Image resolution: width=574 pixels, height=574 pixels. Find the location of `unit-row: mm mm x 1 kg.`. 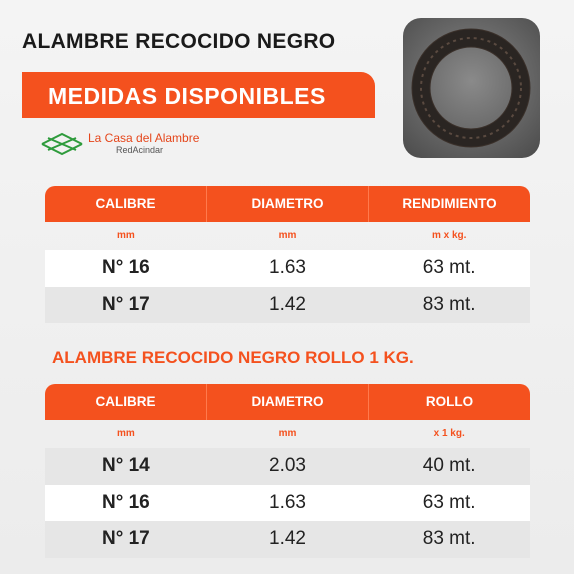

unit-row: mm mm x 1 kg. is located at coordinates (287, 434).